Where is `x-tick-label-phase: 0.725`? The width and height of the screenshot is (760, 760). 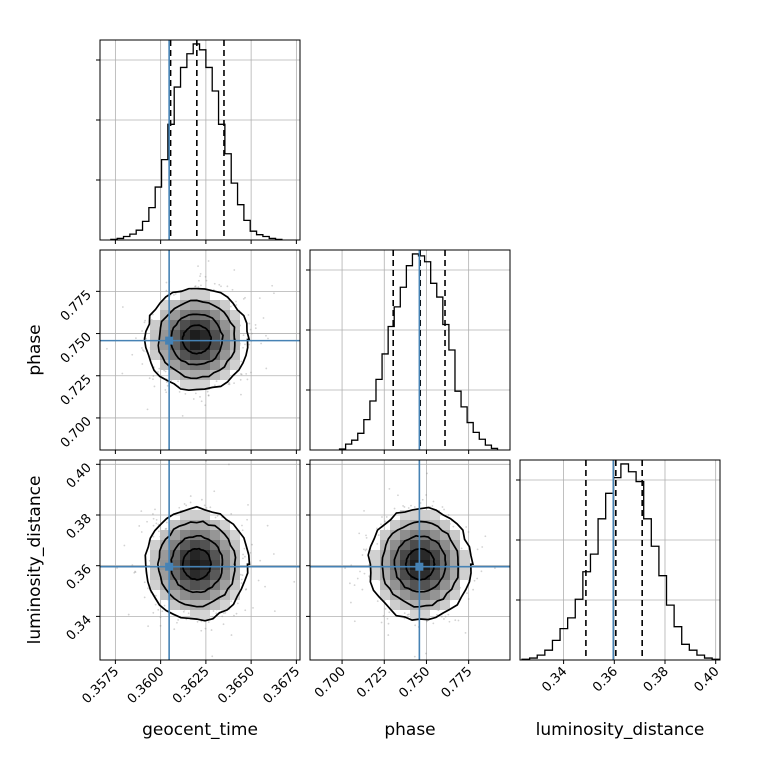 x-tick-label-phase: 0.725 is located at coordinates (372, 682).